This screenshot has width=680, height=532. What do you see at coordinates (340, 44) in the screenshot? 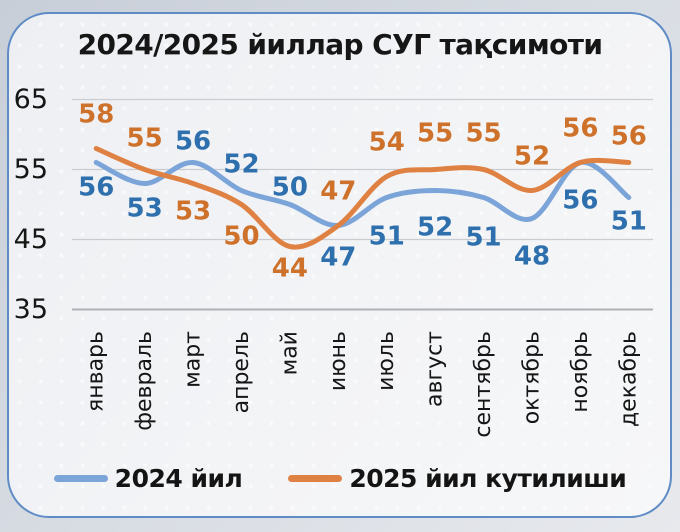
I see `chart-title: 2024/2025 йиллар СУГ тақсимоти` at bounding box center [340, 44].